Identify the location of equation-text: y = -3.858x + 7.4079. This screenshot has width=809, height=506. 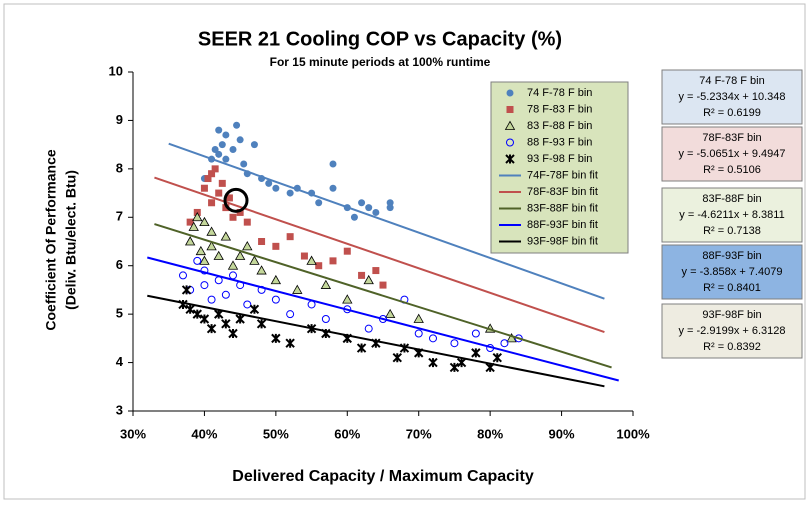
(732, 272).